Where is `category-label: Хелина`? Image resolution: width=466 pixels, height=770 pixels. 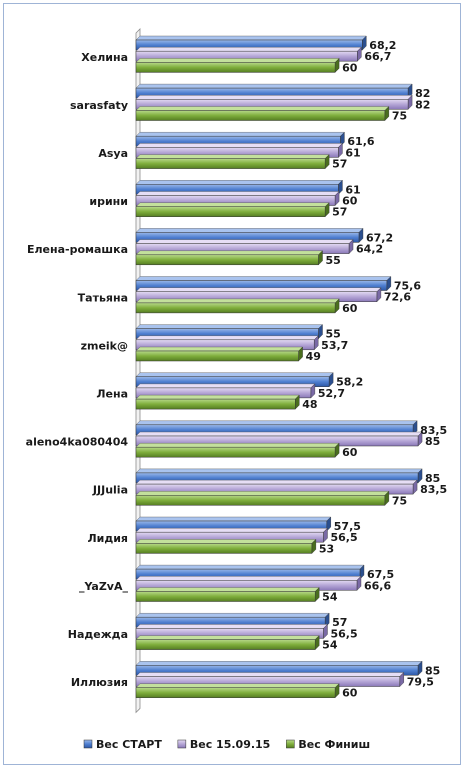 category-label: Хелина is located at coordinates (104, 57).